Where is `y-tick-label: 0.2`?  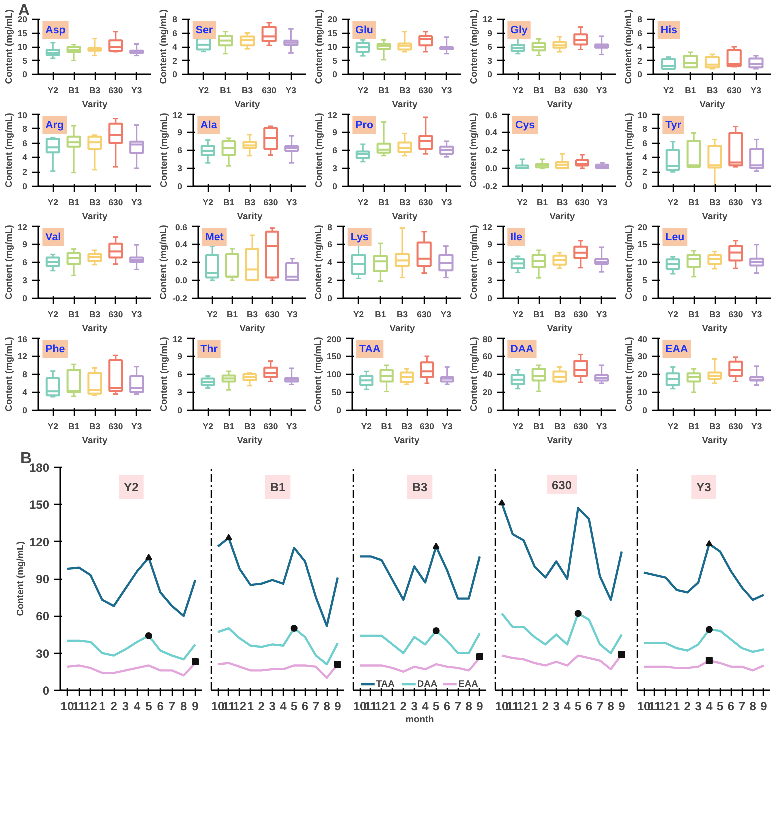
y-tick-label: 0.2 is located at coordinates (491, 151).